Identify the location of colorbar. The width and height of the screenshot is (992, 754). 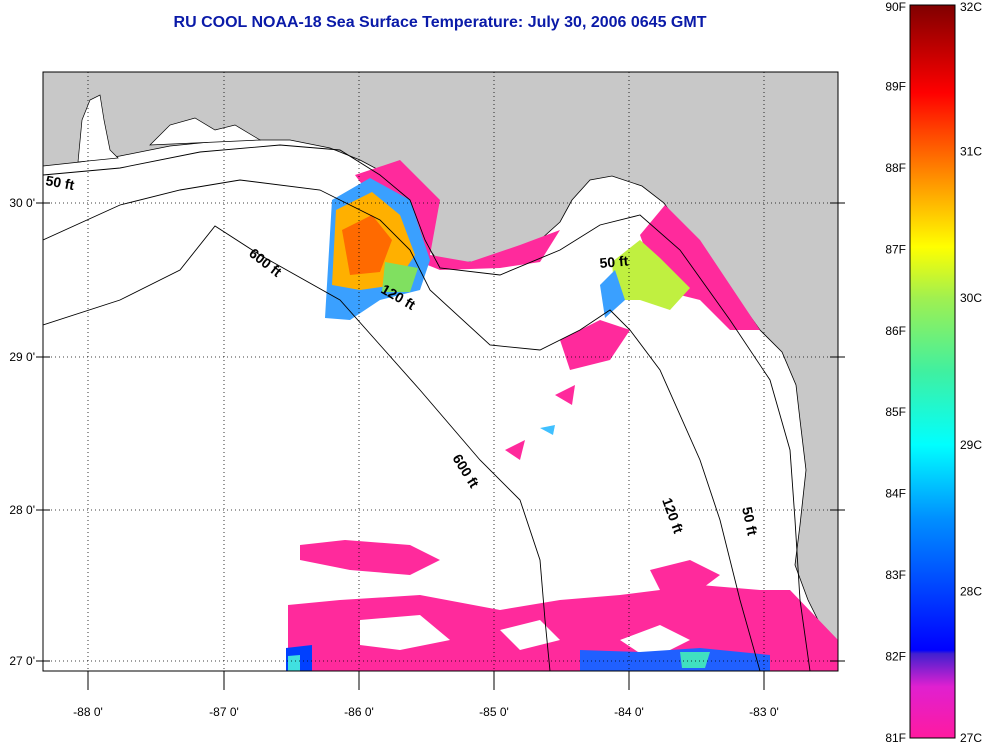
(932, 371).